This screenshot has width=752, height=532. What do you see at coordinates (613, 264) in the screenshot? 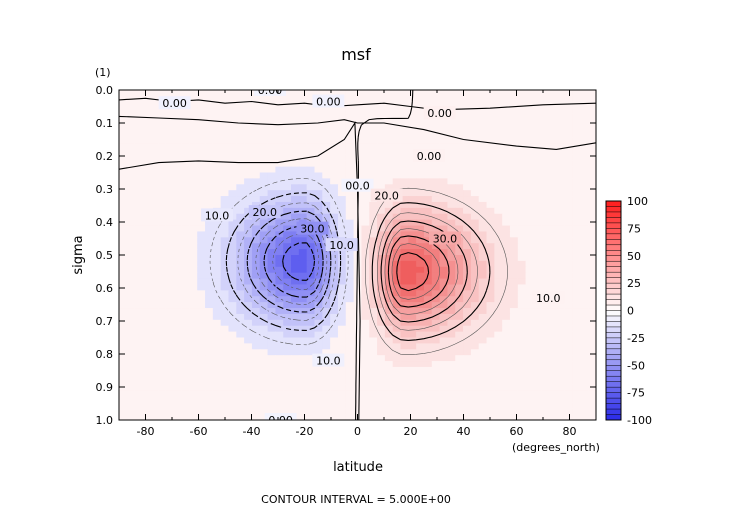
I see `colorbar-swatch` at bounding box center [613, 264].